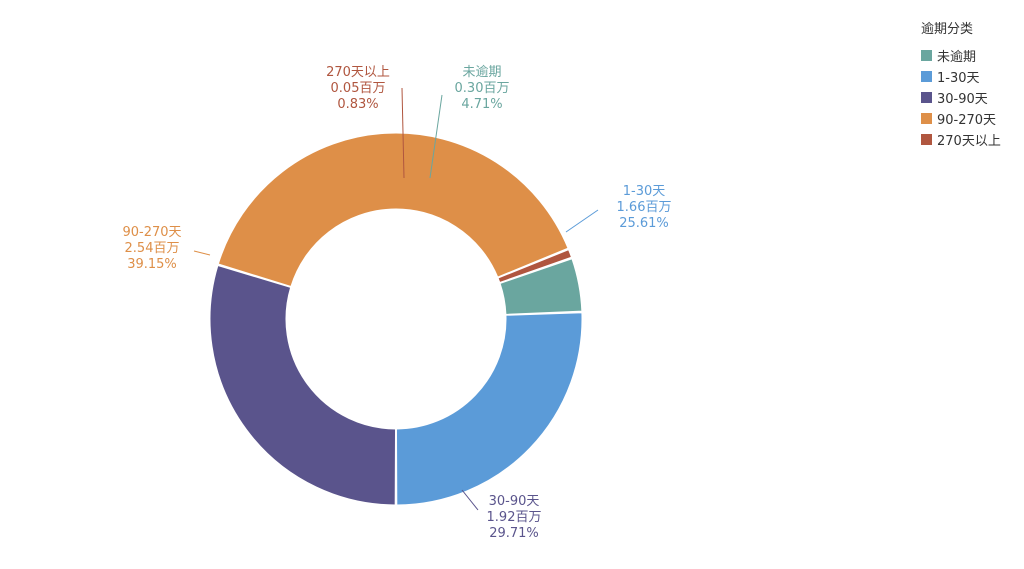  I want to click on legend-title: 逾期分类, so click(947, 29).